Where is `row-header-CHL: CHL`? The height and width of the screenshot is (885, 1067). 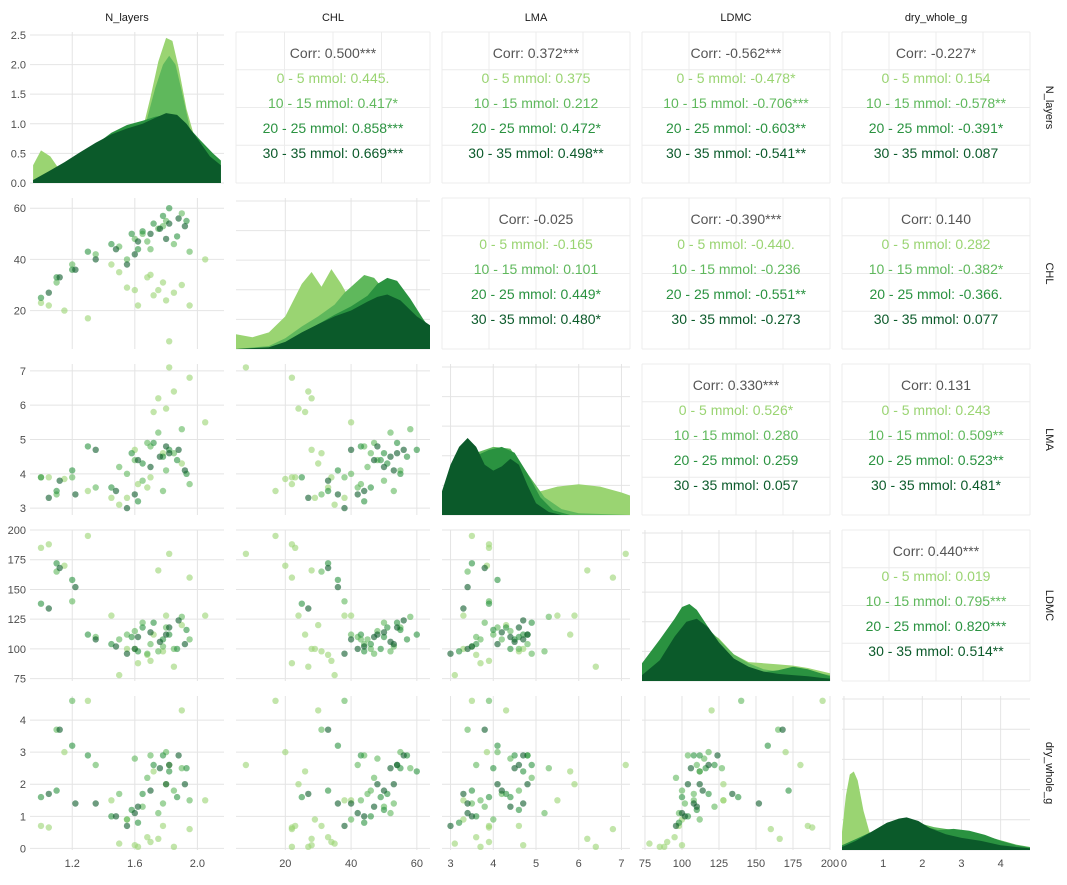
row-header-CHL: CHL is located at coordinates (1049, 273).